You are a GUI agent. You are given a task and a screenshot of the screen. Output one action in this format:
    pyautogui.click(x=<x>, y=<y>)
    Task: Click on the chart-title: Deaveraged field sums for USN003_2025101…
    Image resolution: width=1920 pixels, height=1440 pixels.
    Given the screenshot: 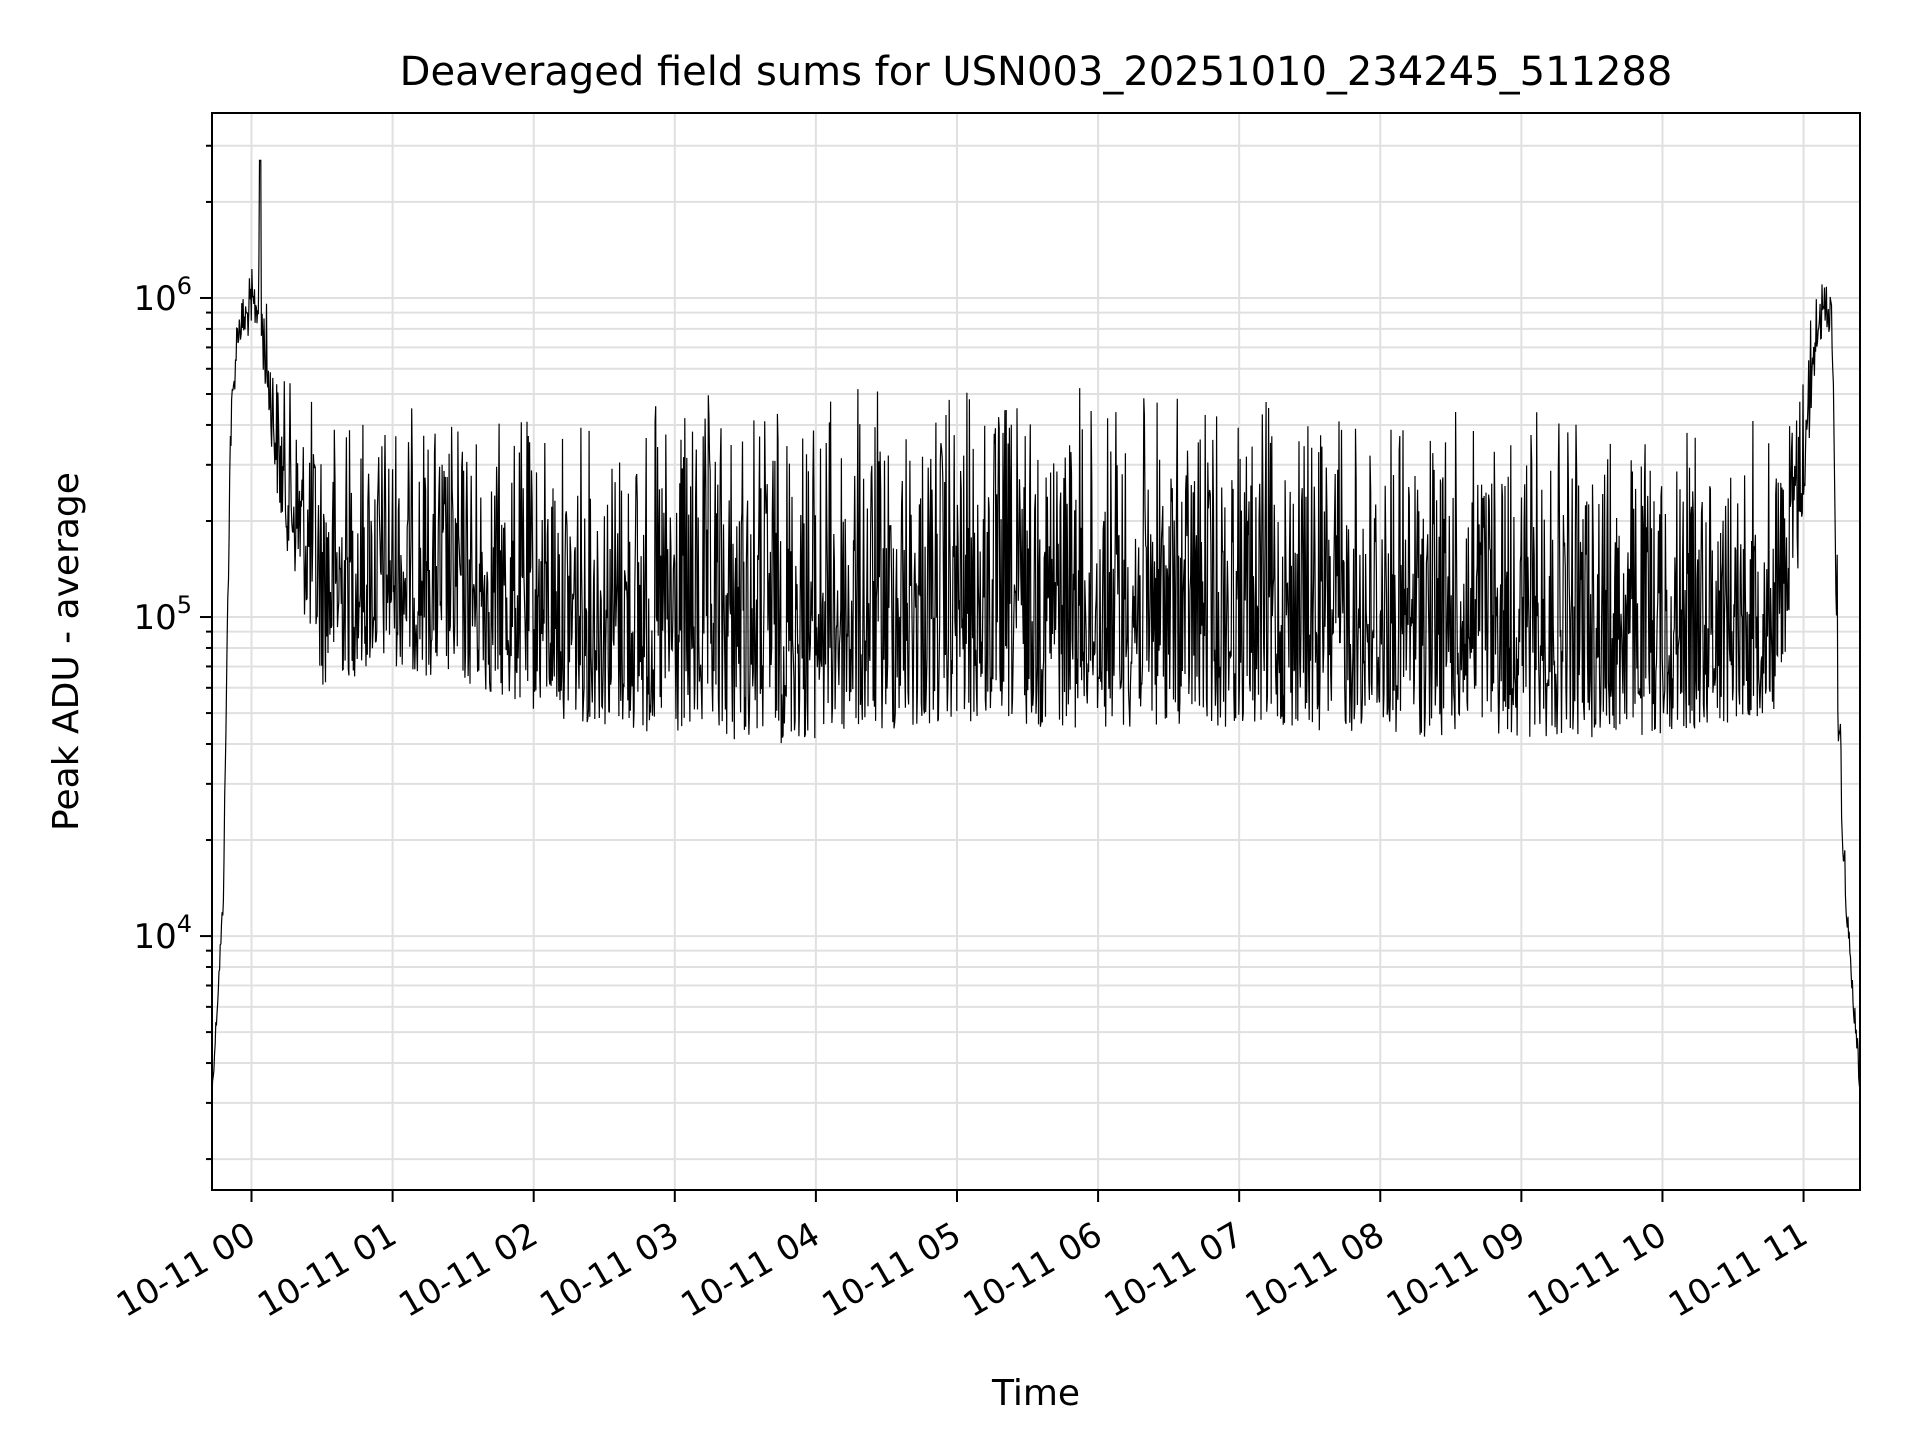 What is the action you would take?
    pyautogui.click(x=1036, y=72)
    